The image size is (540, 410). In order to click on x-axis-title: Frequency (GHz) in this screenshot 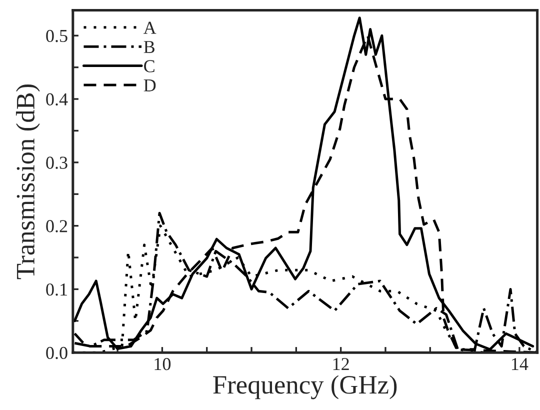, I will do `click(305, 387)`.